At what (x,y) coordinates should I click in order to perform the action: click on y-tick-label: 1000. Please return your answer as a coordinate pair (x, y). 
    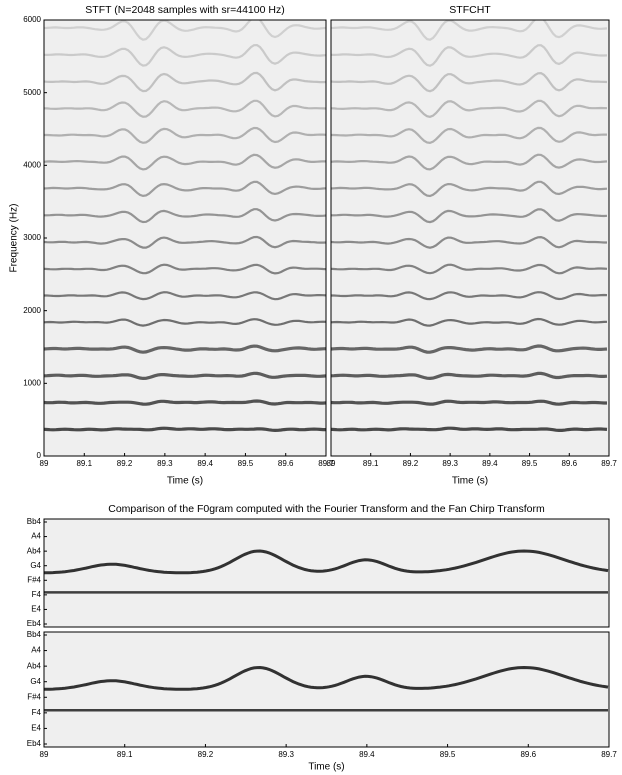
    Looking at the image, I should click on (32, 382).